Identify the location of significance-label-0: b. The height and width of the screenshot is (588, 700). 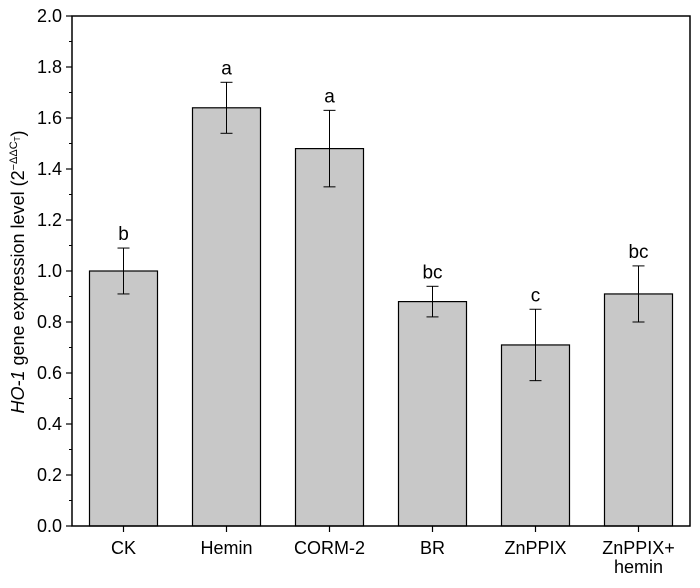
(123, 234).